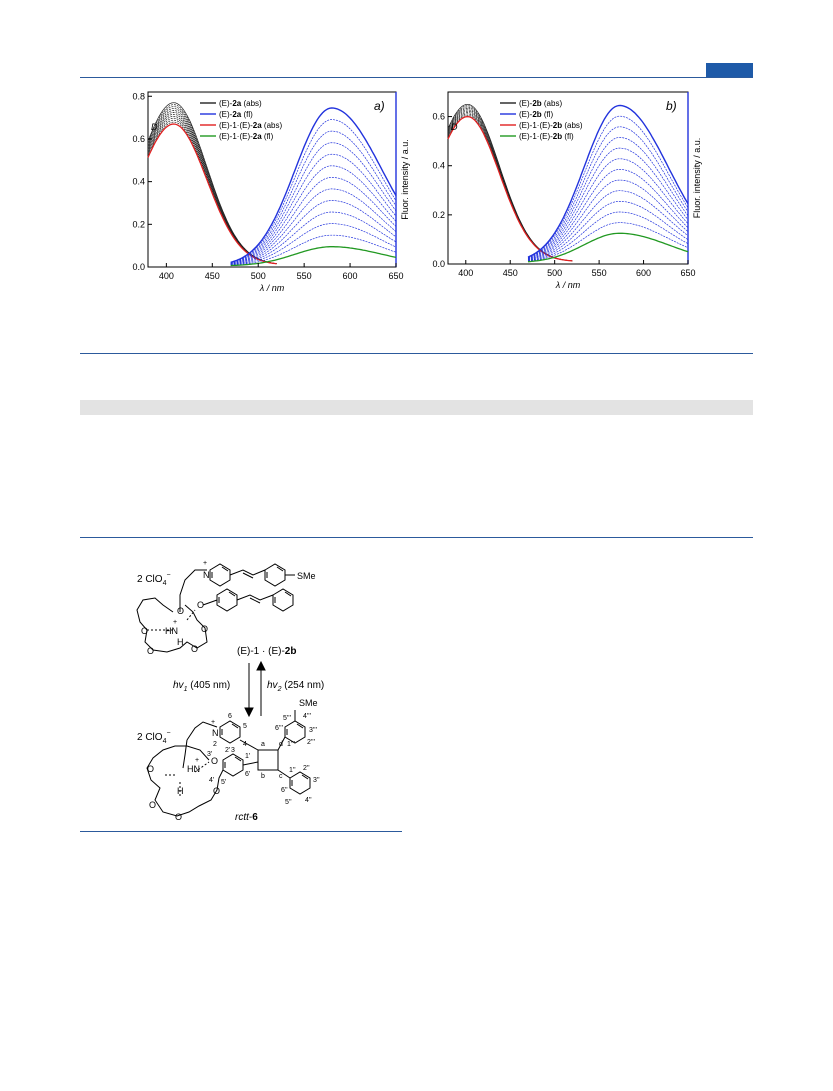 This screenshot has height=1091, width=833. What do you see at coordinates (288, 802) in the screenshot?
I see `svg-text: 5''` at bounding box center [288, 802].